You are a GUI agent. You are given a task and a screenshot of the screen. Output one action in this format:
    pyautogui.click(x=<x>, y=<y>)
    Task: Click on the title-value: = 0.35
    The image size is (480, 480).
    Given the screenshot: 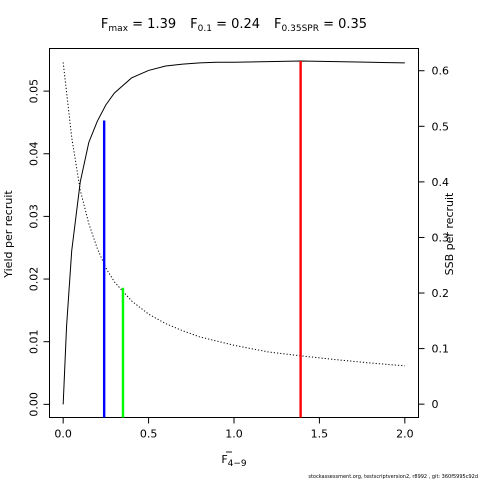 What is the action you would take?
    pyautogui.click(x=343, y=24)
    